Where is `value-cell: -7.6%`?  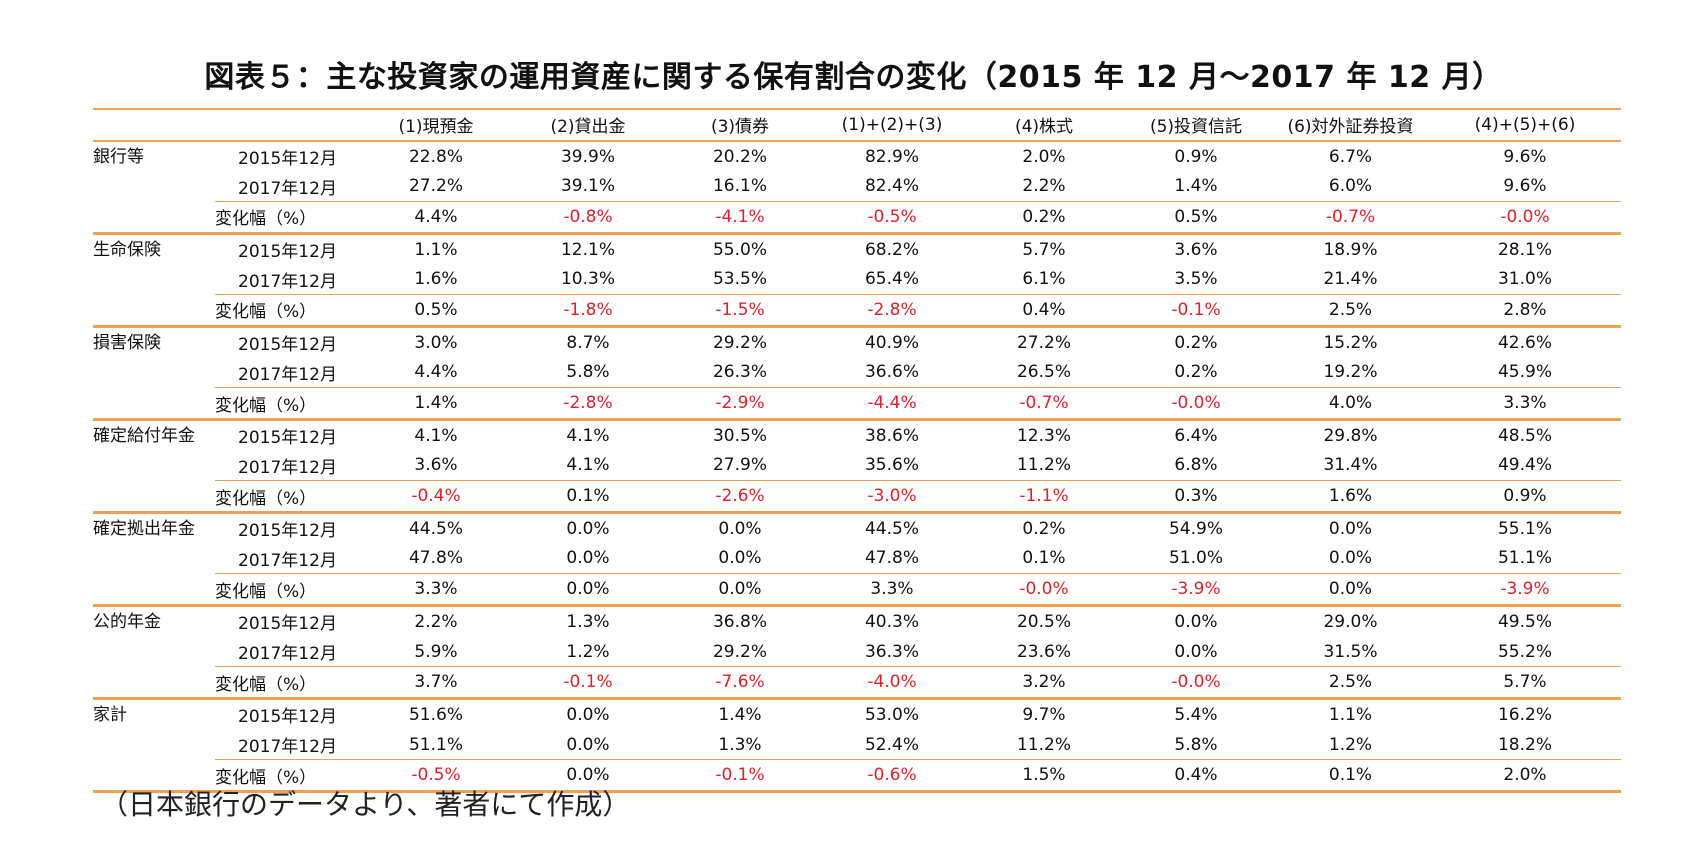
value-cell: -7.6% is located at coordinates (740, 682).